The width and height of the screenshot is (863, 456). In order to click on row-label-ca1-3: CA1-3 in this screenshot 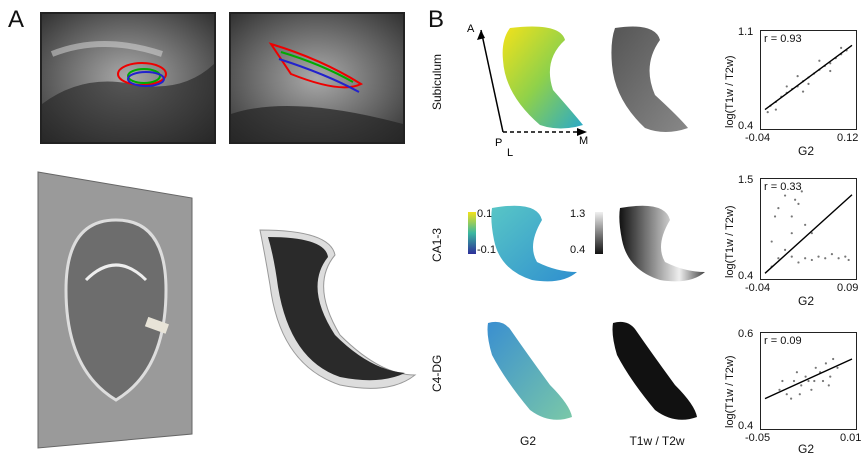, I will do `click(437, 244)`.